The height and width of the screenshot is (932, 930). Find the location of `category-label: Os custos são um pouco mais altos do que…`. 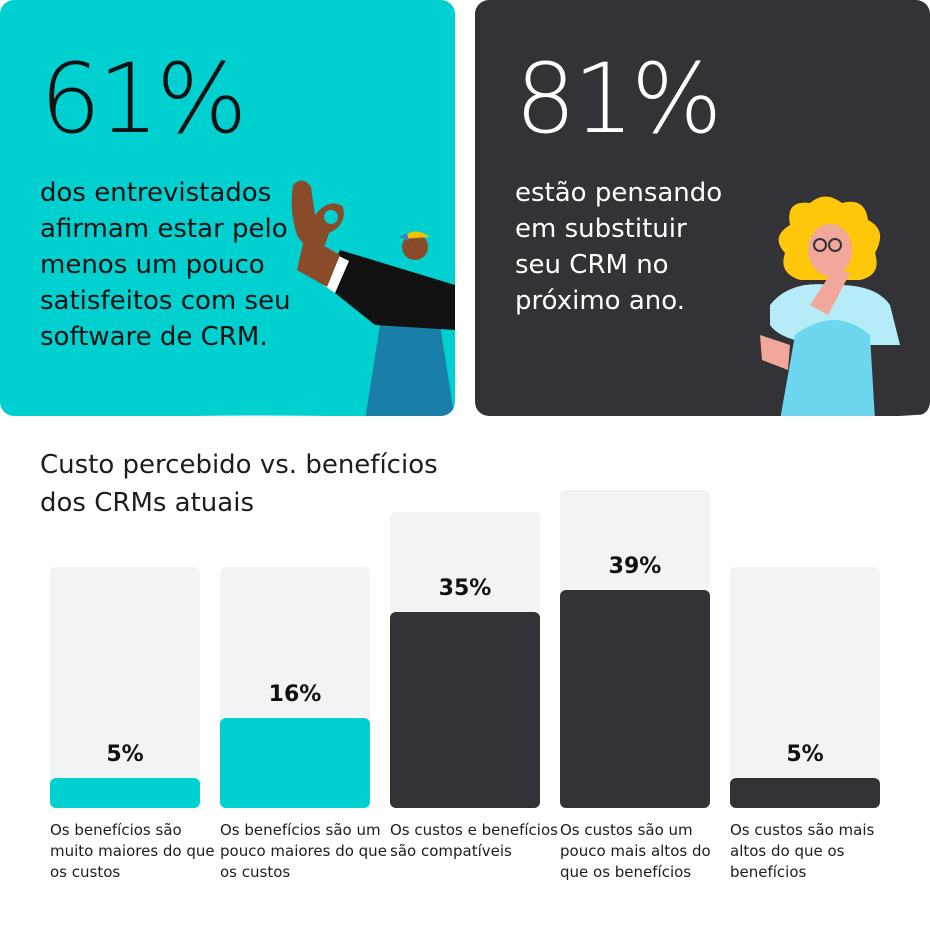

category-label: Os custos são um pouco mais altos do que… is located at coordinates (635, 851).